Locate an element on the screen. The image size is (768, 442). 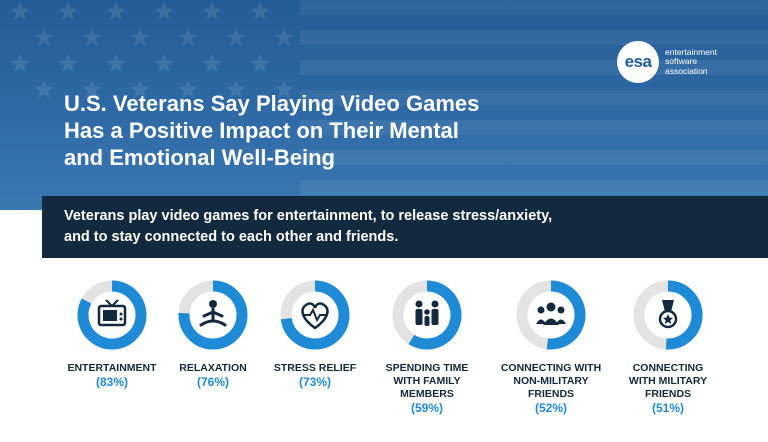
category-label: CONNECTING WITH MILITARY FRIENDS is located at coordinates (668, 381).